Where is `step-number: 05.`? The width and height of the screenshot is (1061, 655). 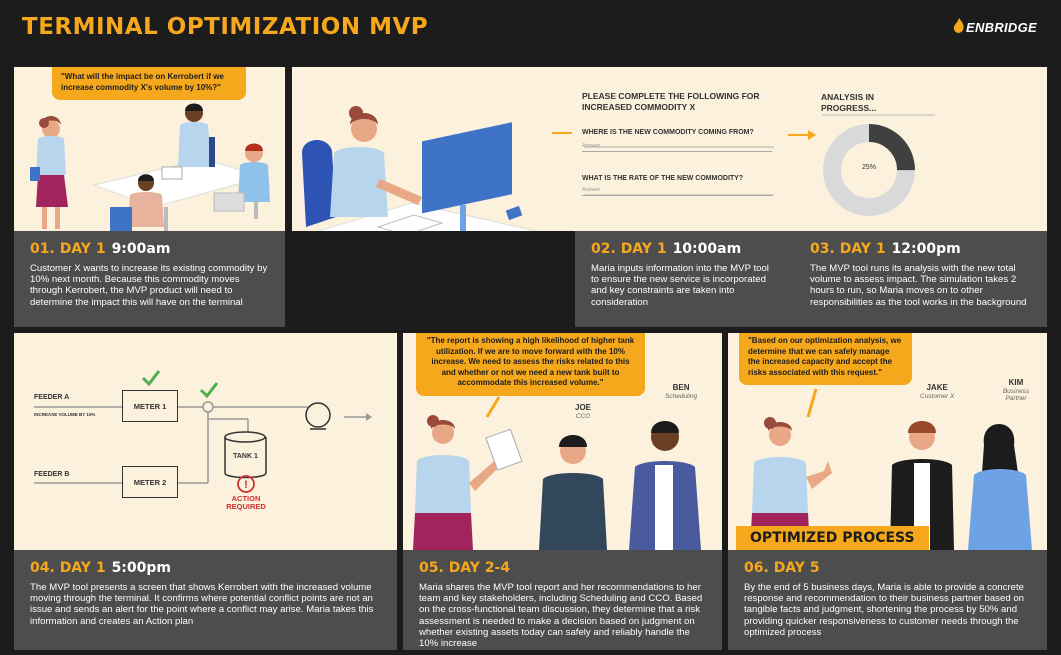
step-number: 05. is located at coordinates (431, 568).